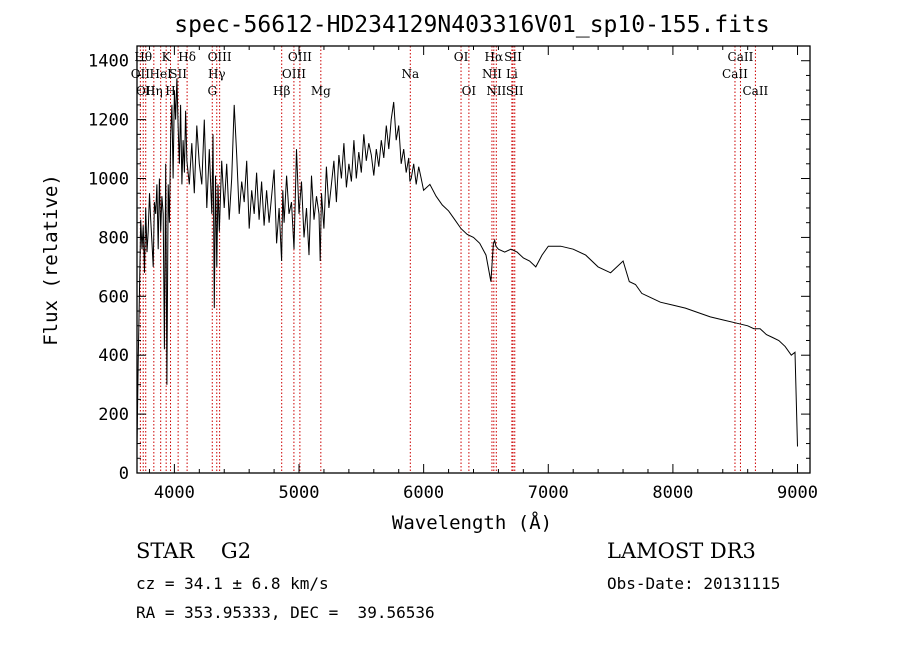  What do you see at coordinates (170, 91) in the screenshot?
I see `line-label: H` at bounding box center [170, 91].